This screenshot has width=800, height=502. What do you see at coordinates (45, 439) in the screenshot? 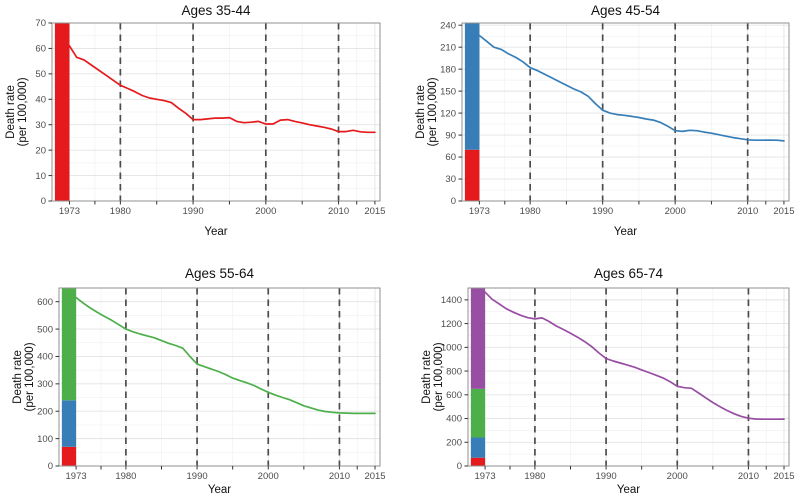
I see `y-tick-label: 100` at bounding box center [45, 439].